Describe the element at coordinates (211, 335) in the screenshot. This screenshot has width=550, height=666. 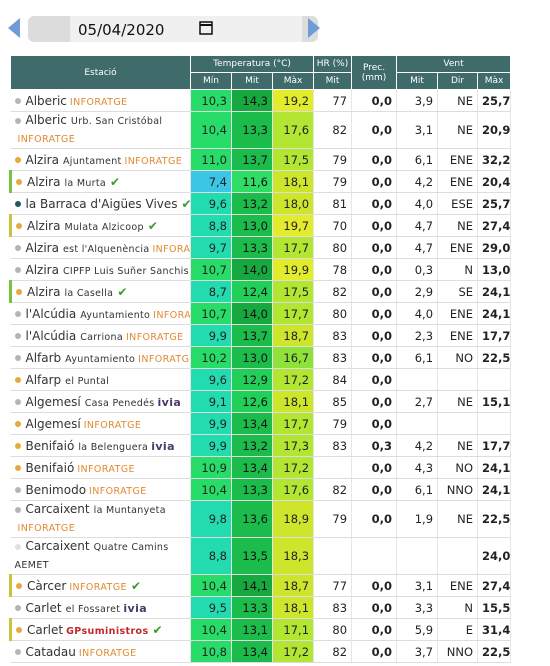
I see `value-cell: 9,9` at that location.